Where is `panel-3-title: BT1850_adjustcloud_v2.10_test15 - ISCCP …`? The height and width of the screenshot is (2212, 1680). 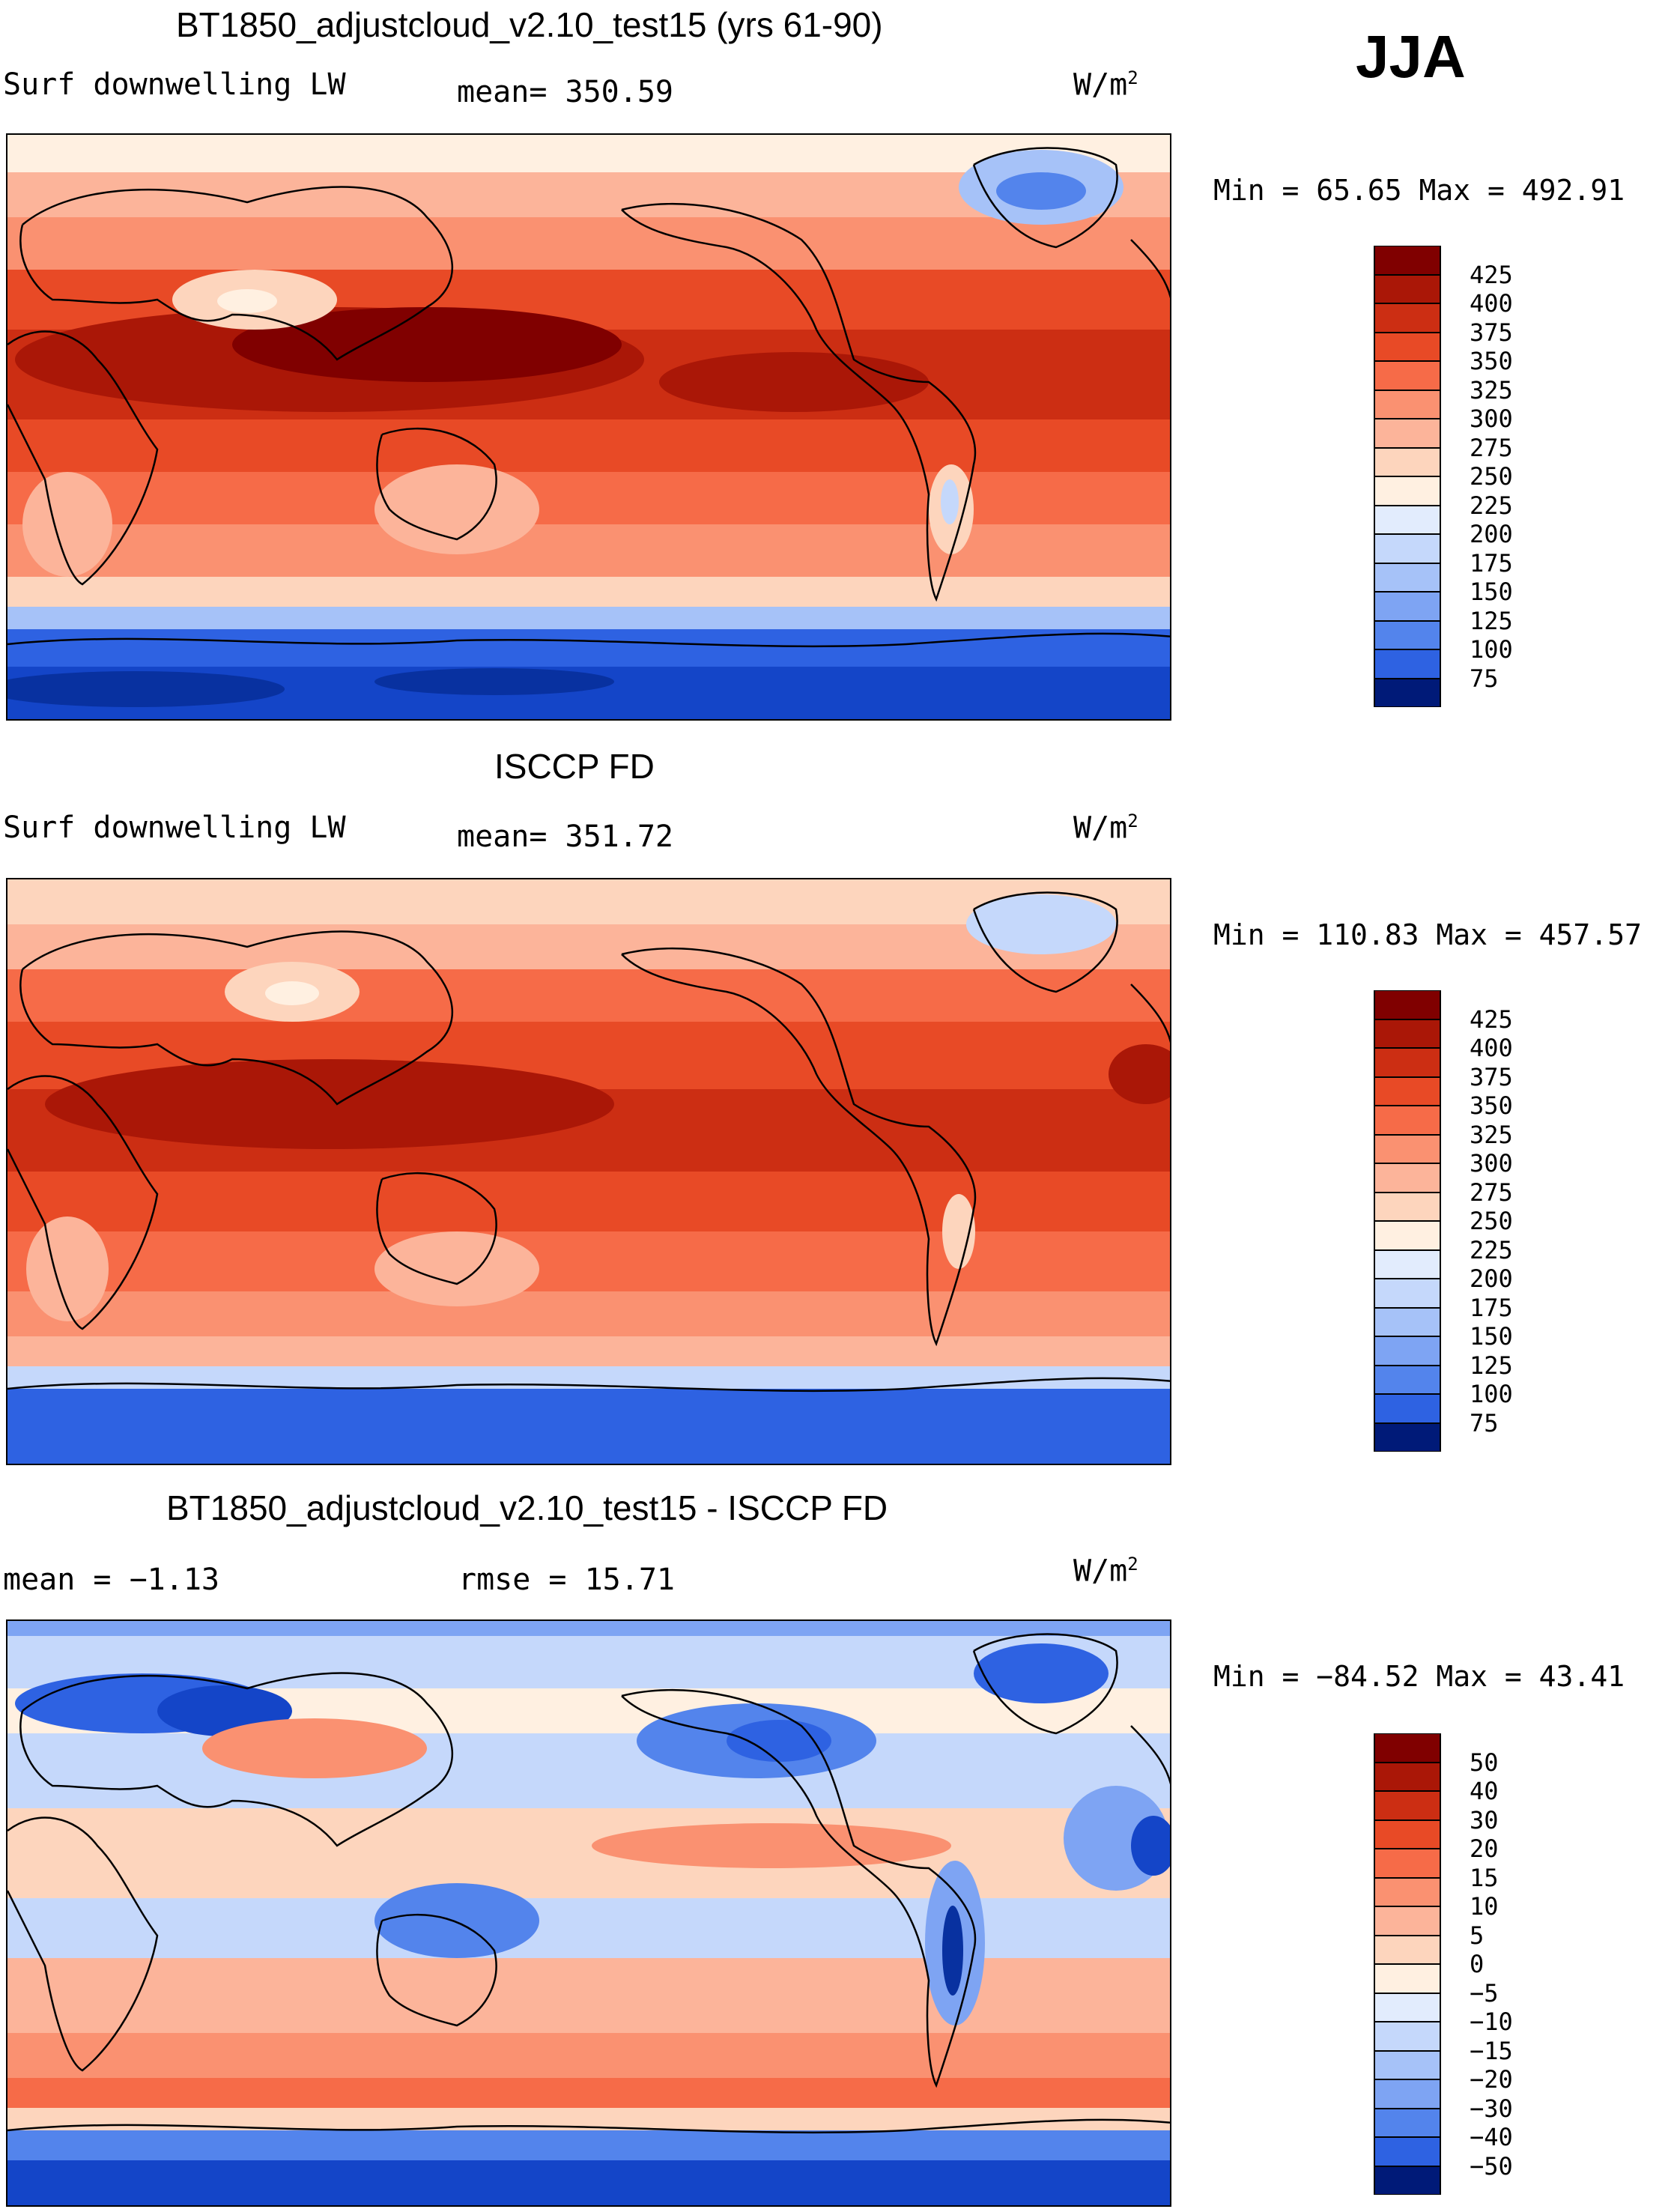
panel-3-title: BT1850_adjustcloud_v2.10_test15 - ISCCP … is located at coordinates (527, 1507).